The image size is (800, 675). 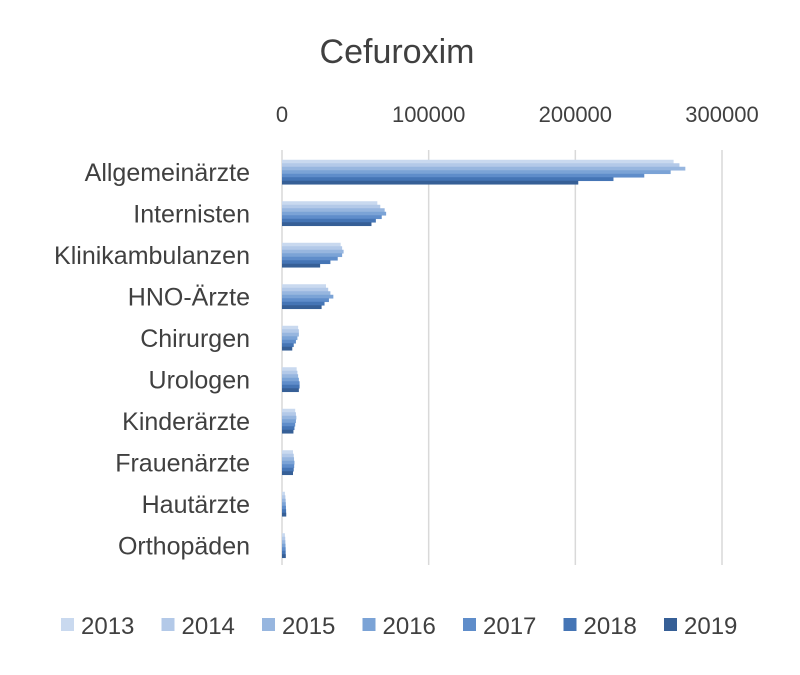 What do you see at coordinates (167, 173) in the screenshot?
I see `category-label: Allgemeinärzte` at bounding box center [167, 173].